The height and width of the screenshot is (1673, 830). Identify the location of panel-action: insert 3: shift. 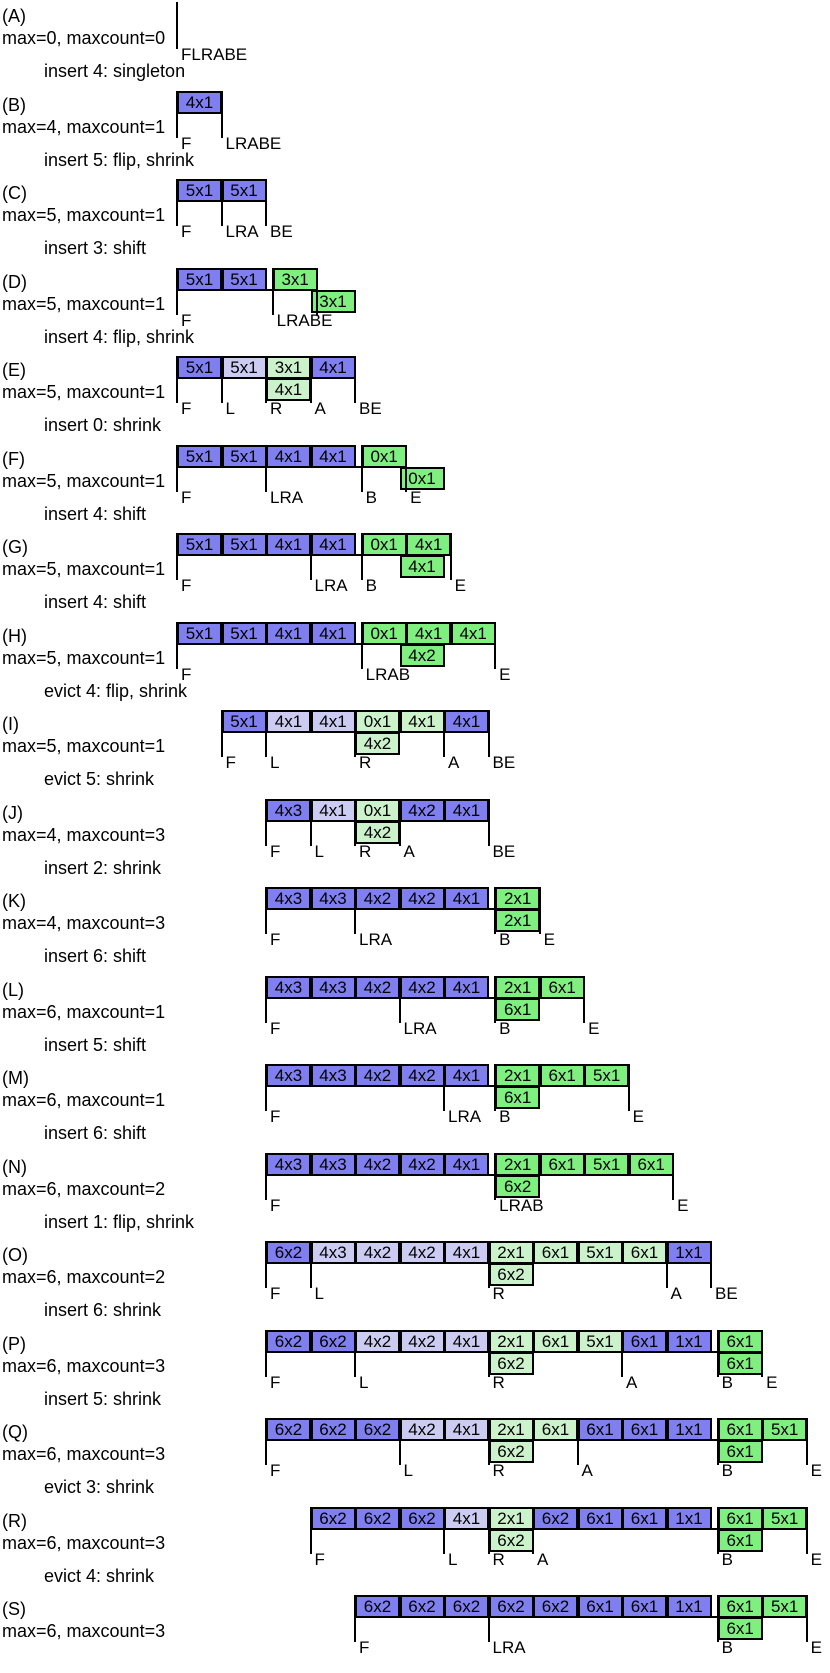
(95, 248).